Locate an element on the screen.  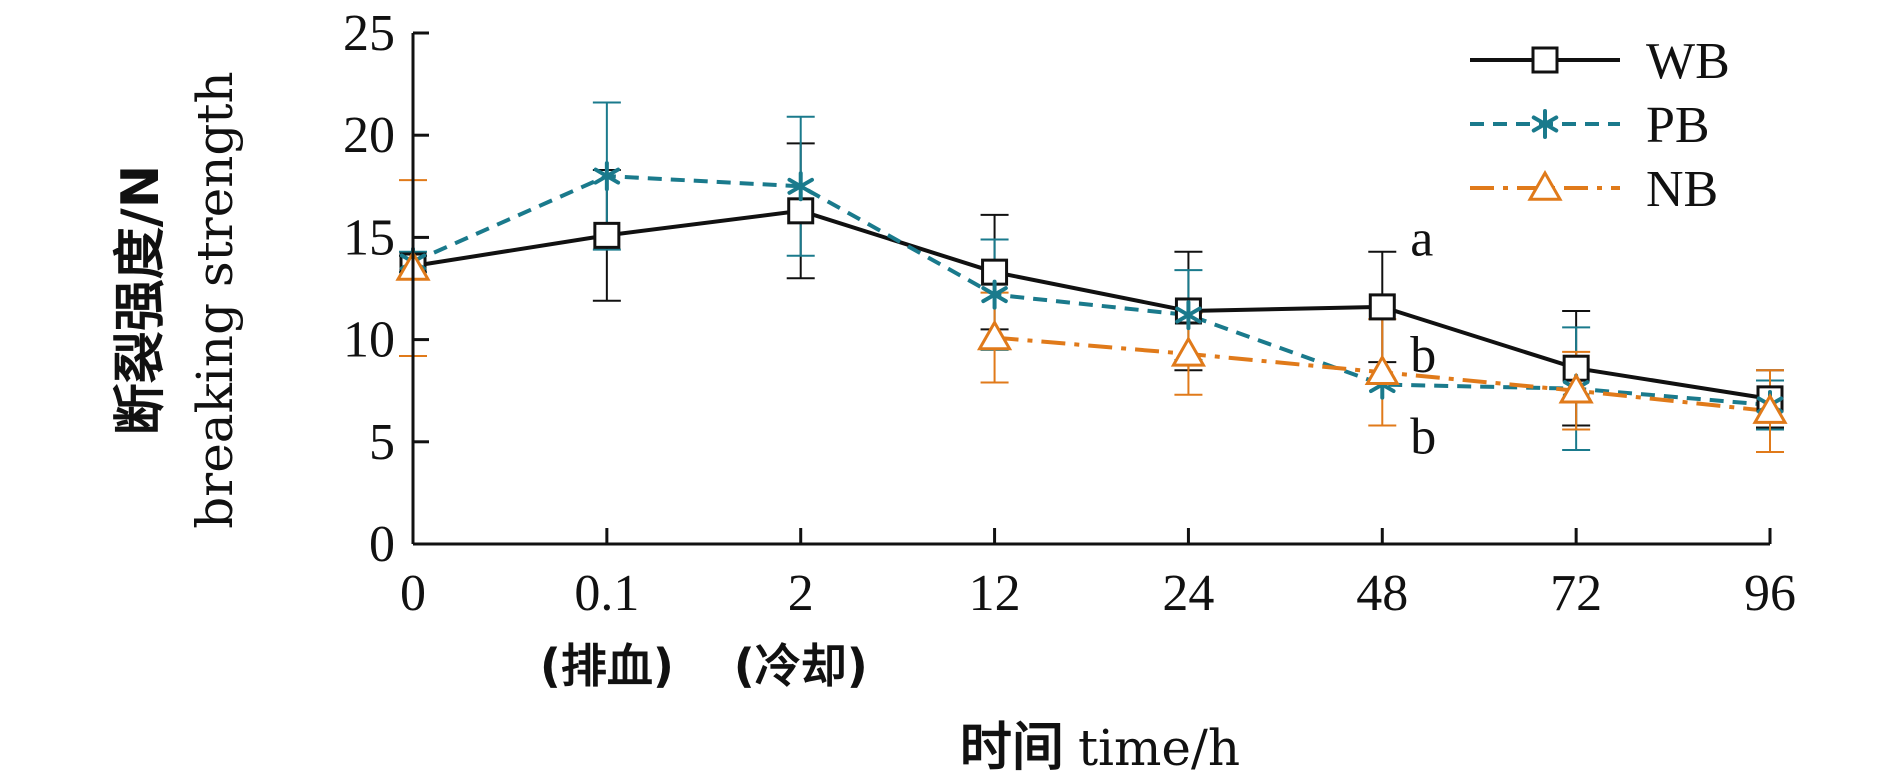
y-axis-title-en: breaking strength is located at coordinates (215, 299).